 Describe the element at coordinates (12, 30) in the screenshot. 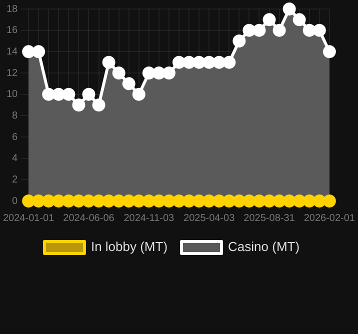

I see `y-tick-label: 16` at that location.